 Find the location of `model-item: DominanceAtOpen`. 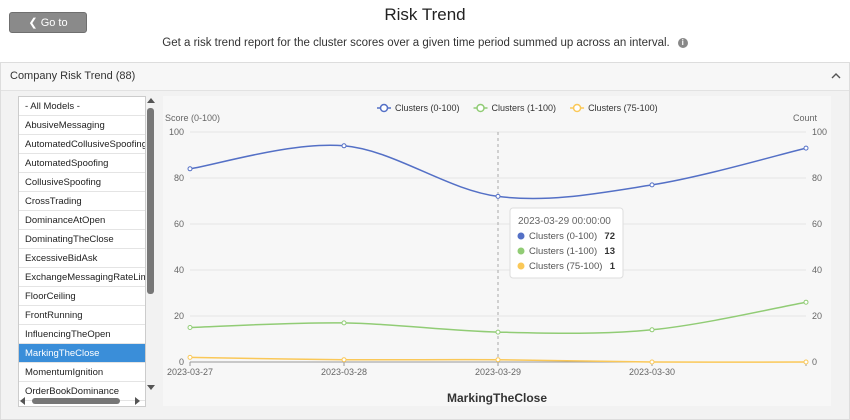

model-item: DominanceAtOpen is located at coordinates (82, 220).